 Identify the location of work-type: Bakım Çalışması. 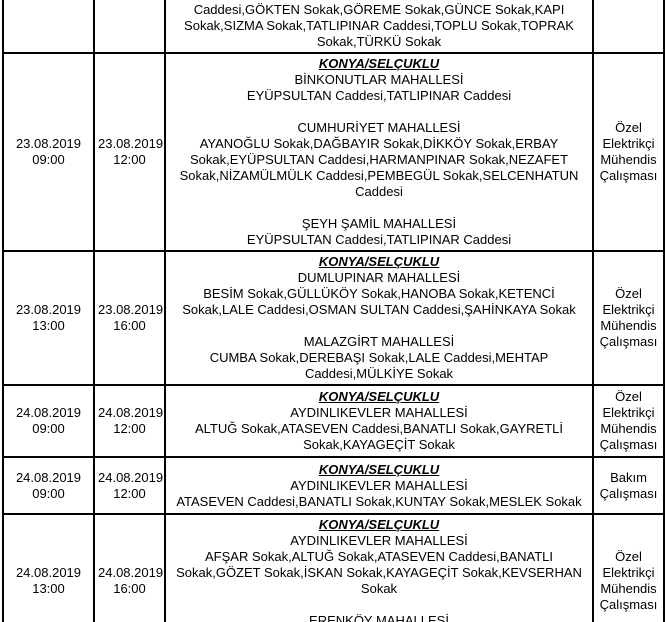
(628, 485).